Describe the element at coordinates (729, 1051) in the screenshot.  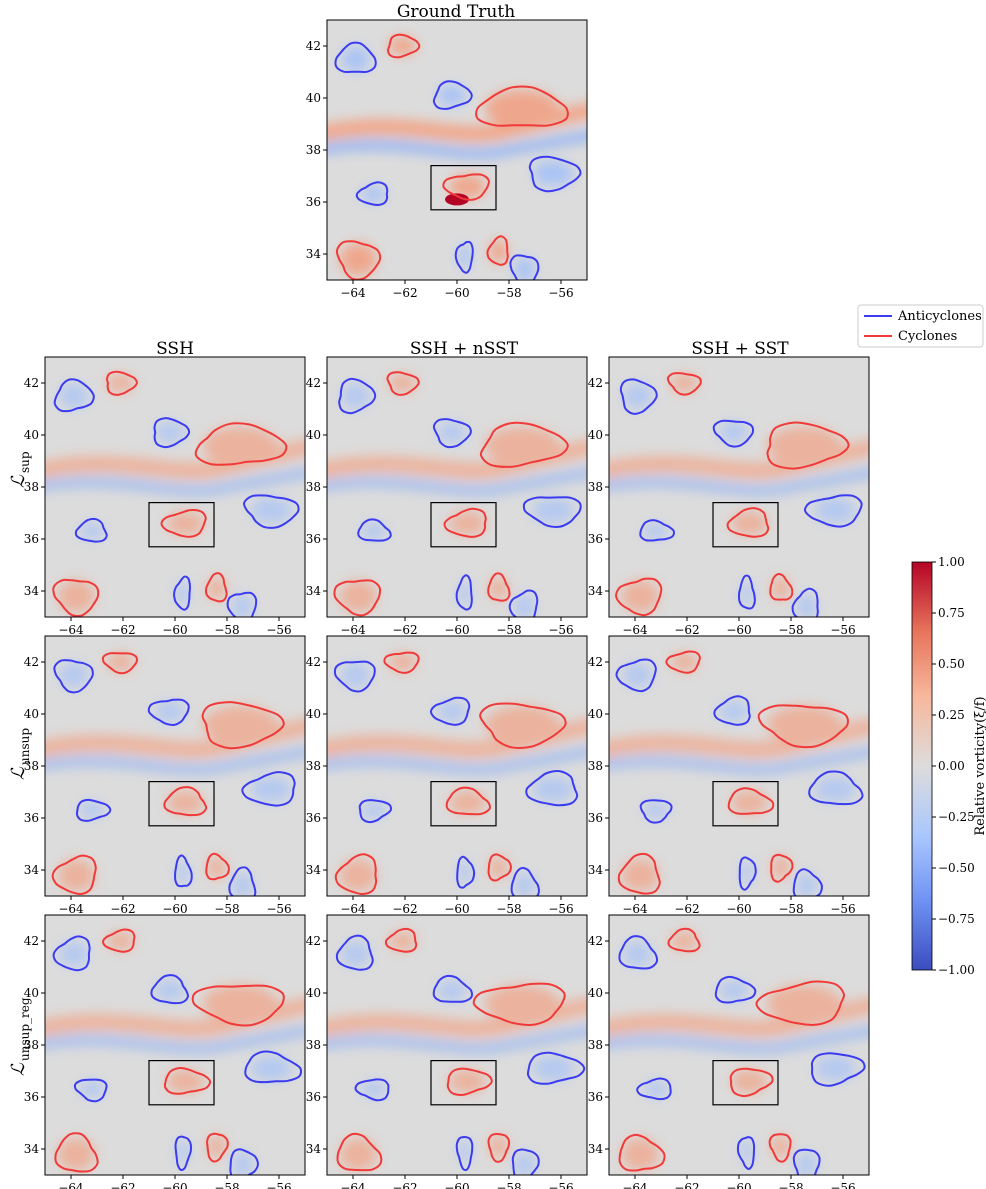
I see `panel-9: −64 −62 −60 −58 −56 34 36 38 40 42` at that location.